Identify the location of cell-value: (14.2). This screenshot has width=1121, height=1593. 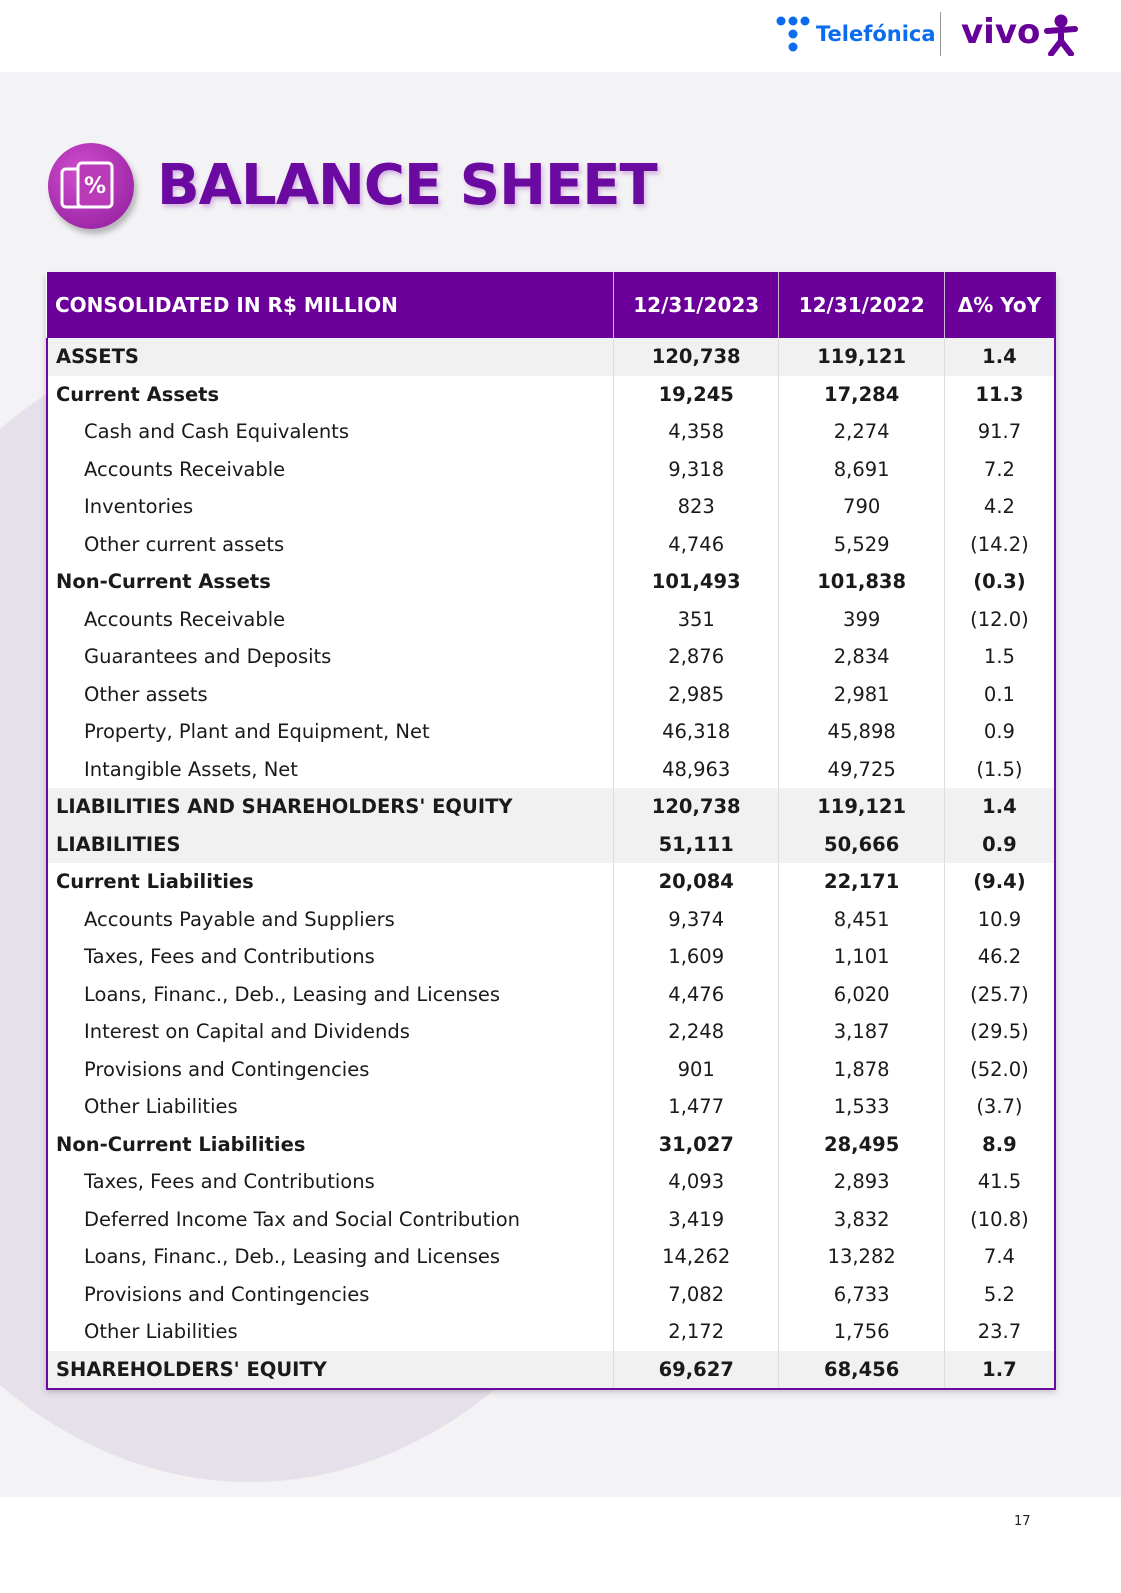
(999, 544).